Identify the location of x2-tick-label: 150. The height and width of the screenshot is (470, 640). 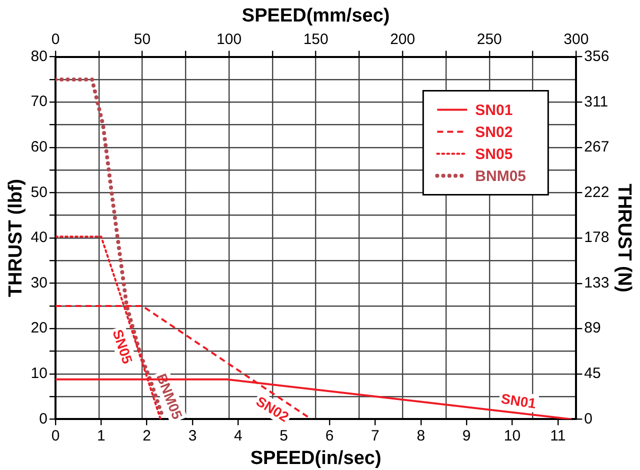
(315, 39).